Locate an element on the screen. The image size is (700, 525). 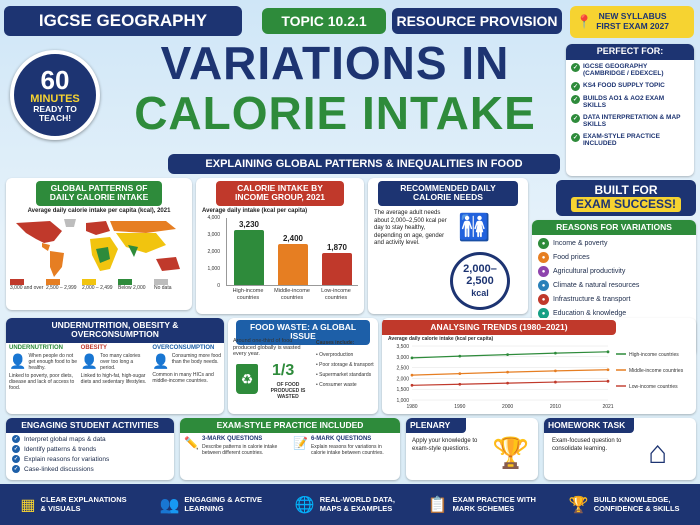
recommended-title: RECOMMENDED DAILY CALORIE NEEDS is located at coordinates (448, 193).